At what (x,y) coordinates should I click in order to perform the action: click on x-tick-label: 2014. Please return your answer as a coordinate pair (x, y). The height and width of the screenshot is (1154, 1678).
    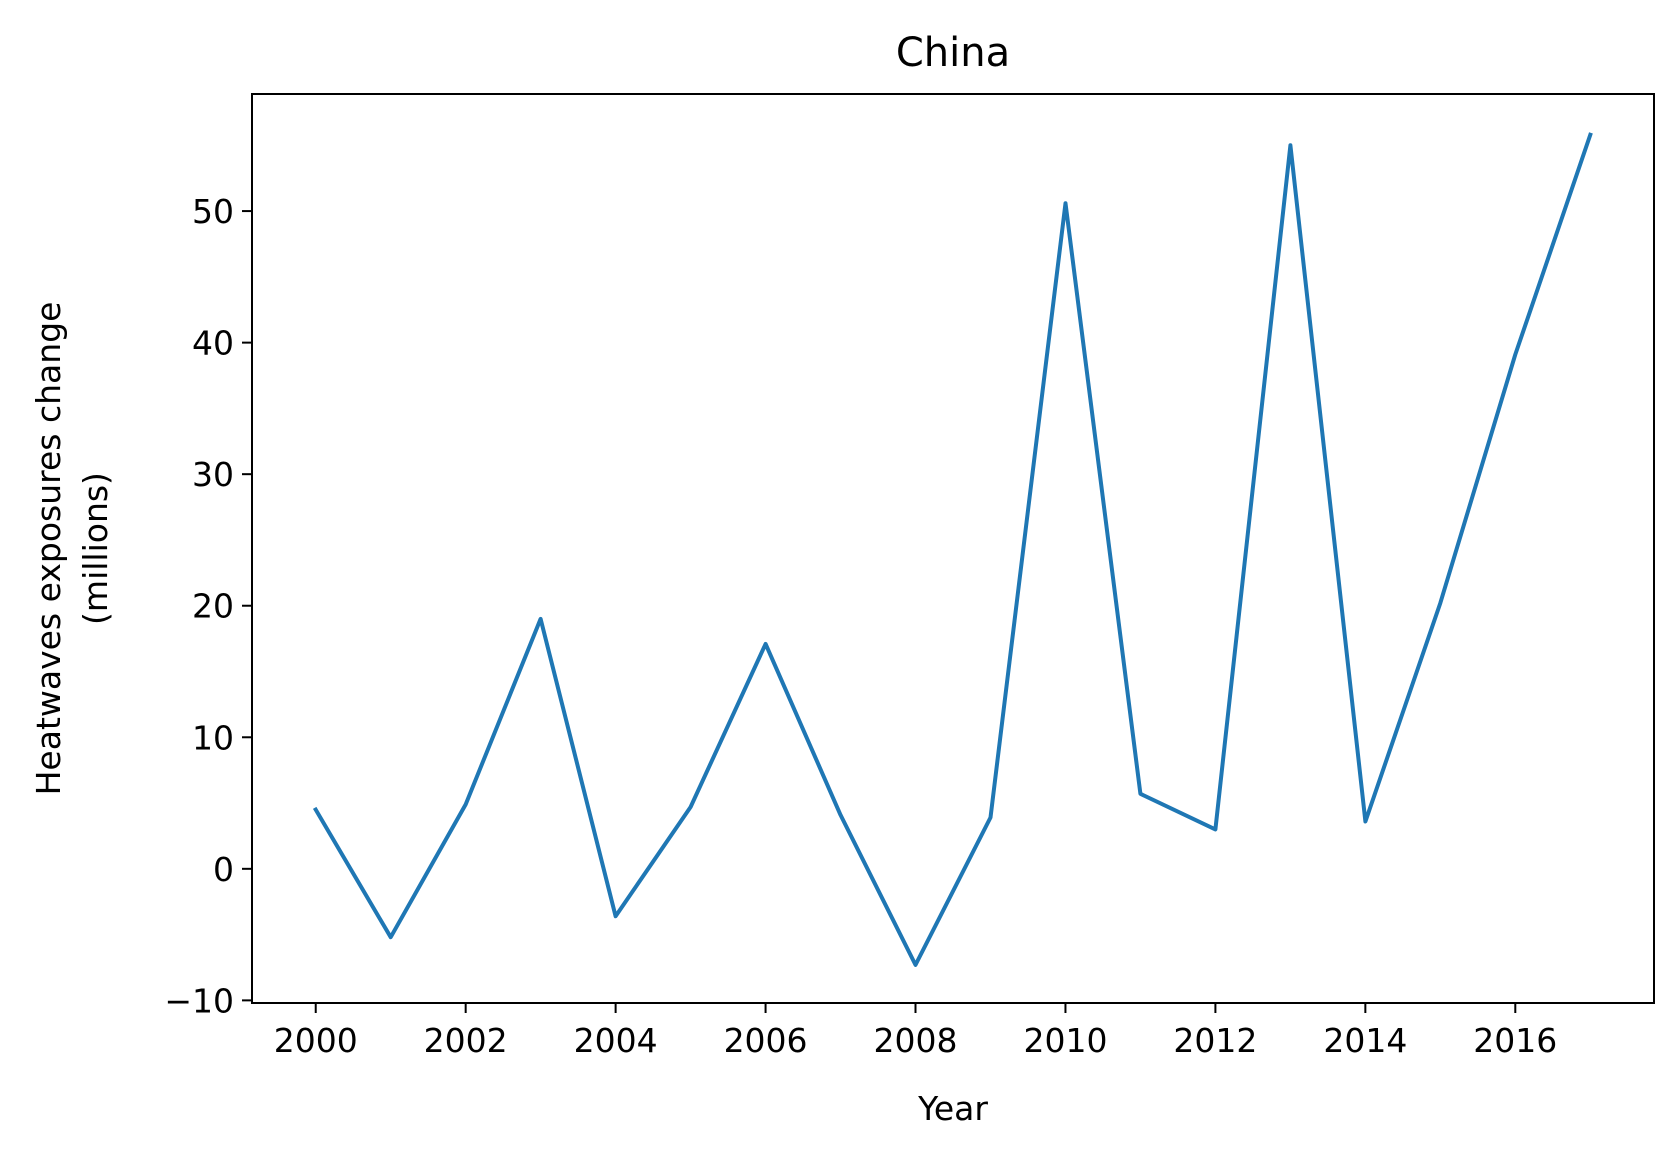
    Looking at the image, I should click on (1365, 1040).